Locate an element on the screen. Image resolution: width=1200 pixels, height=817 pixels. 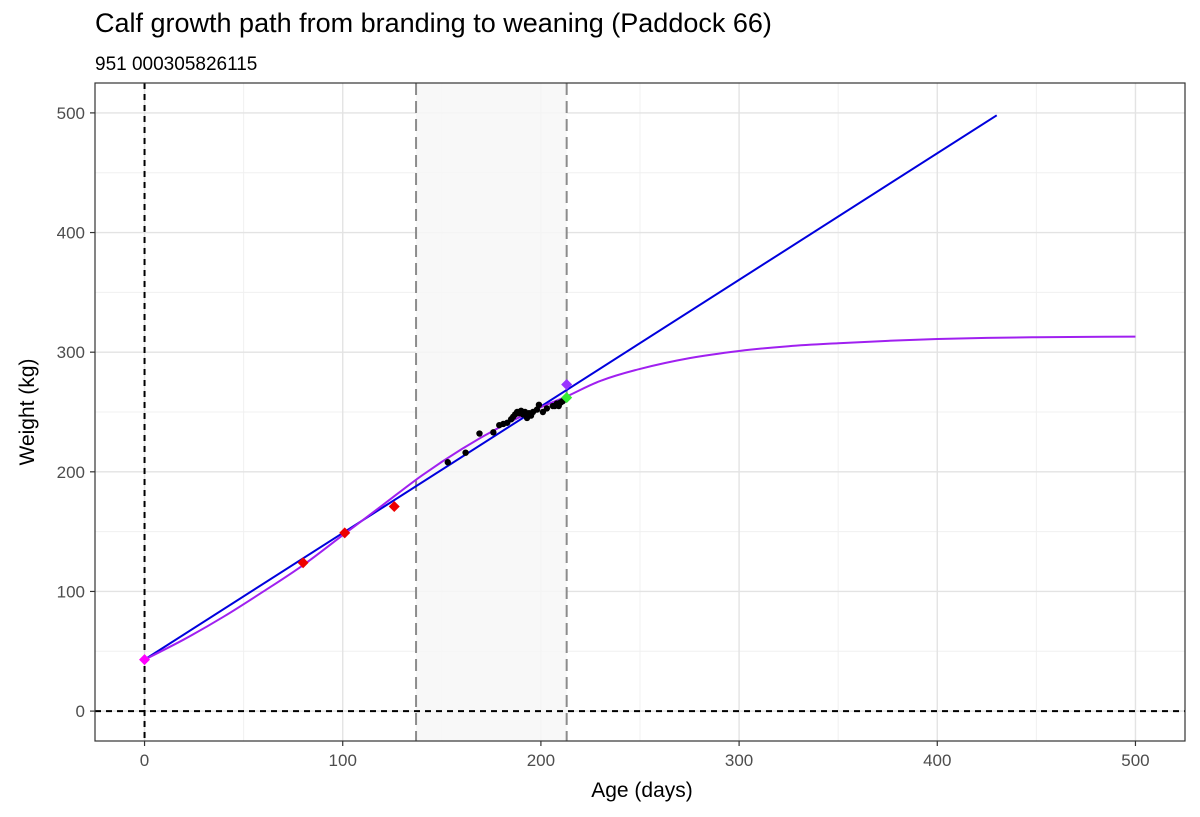
x-axis-label: Age (days) is located at coordinates (642, 790).